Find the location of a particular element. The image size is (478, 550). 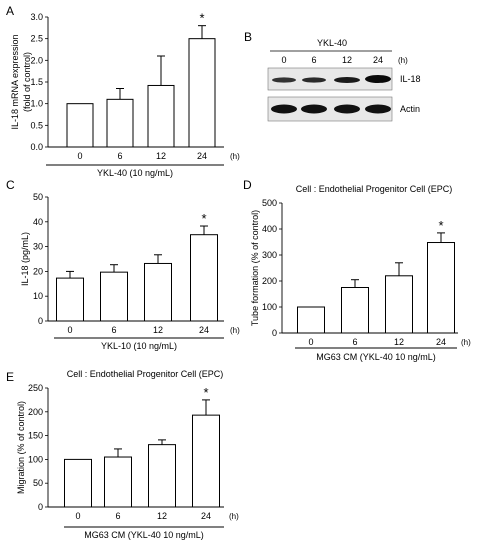

chart-a-y-tick-label: 0.0 is located at coordinates (36, 147).